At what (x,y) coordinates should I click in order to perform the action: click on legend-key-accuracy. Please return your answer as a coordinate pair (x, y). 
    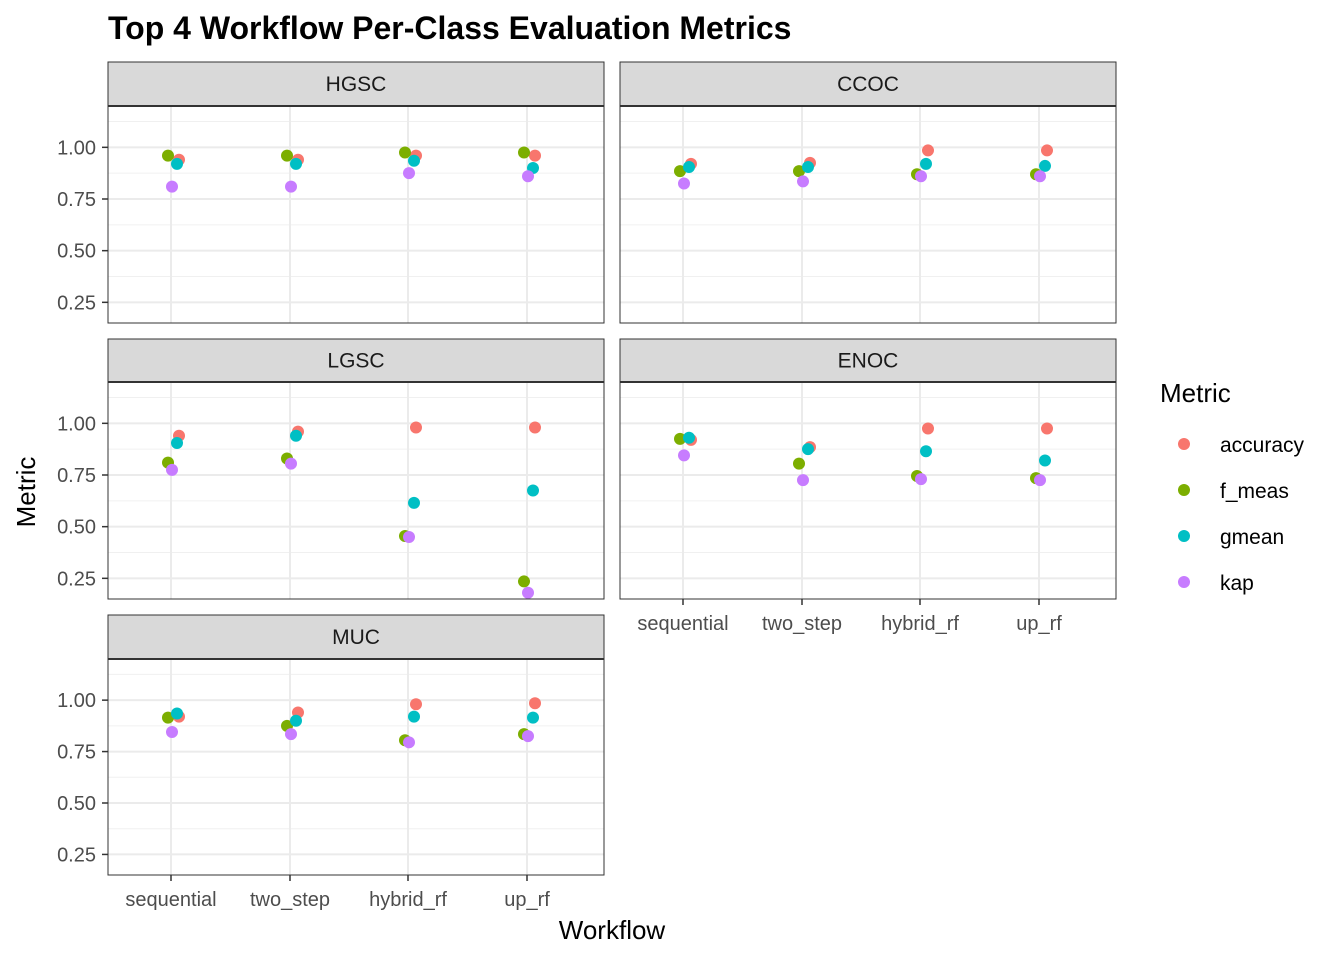
    Looking at the image, I should click on (1184, 444).